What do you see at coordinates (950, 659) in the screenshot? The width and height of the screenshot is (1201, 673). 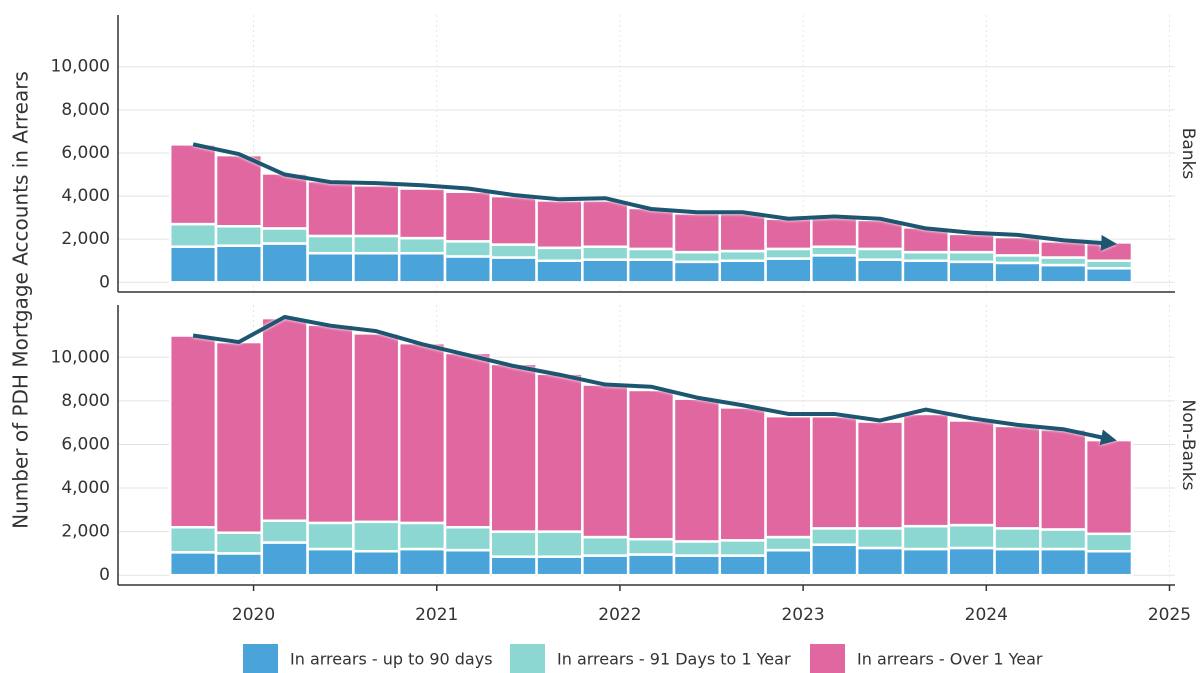 I see `legend-label: In arrears - Over 1 Year` at bounding box center [950, 659].